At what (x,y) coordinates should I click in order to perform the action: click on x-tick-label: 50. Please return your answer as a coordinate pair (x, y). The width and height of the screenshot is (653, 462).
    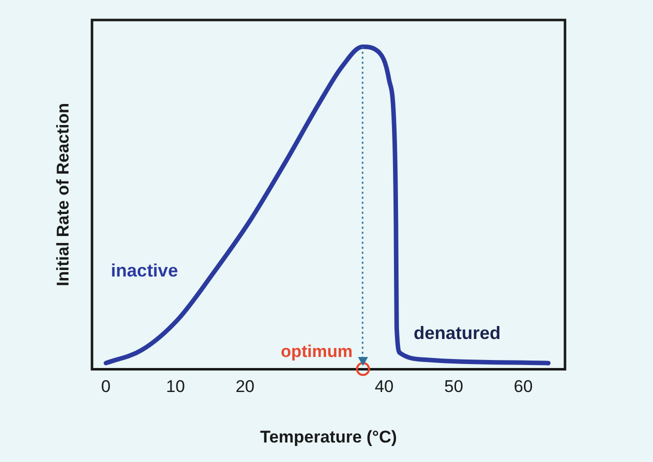
    Looking at the image, I should click on (454, 386).